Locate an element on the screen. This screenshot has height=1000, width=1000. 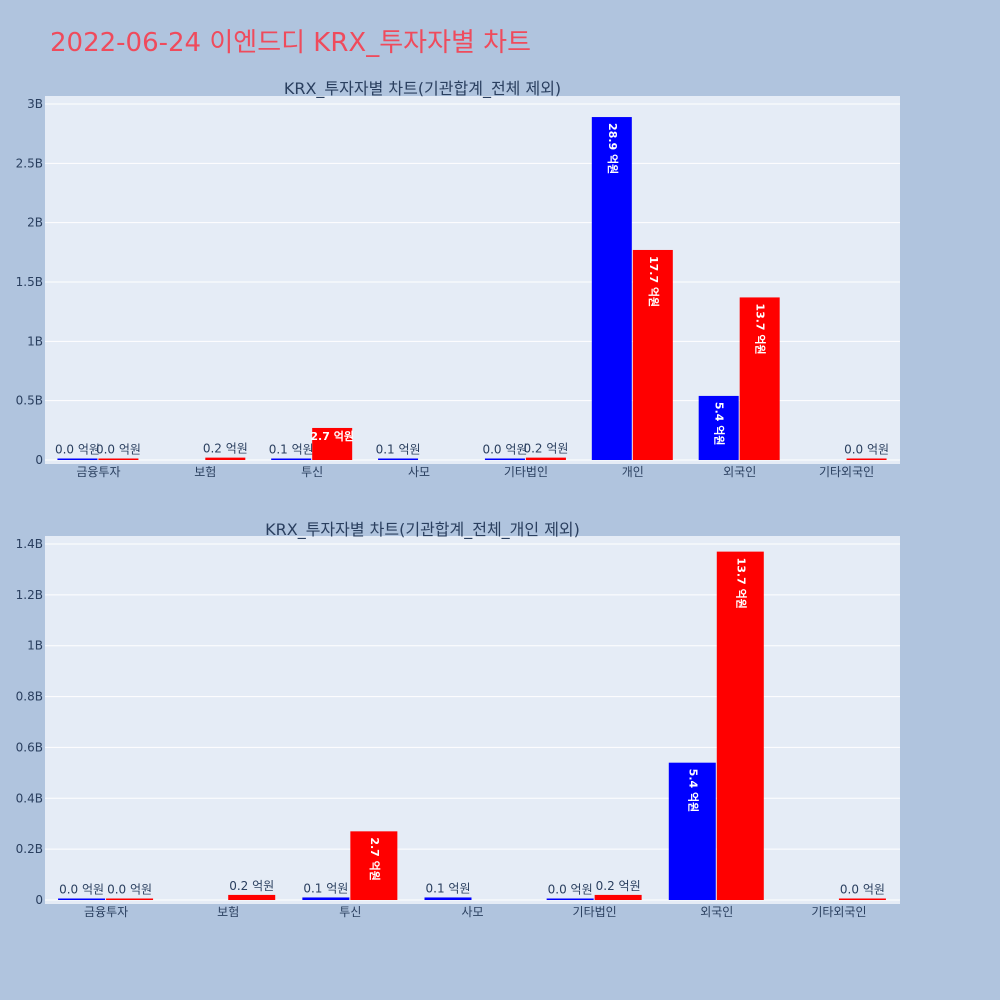
chart-title: KRX_투자자별 차트(기관합계_전체 제외) is located at coordinates (422, 89).